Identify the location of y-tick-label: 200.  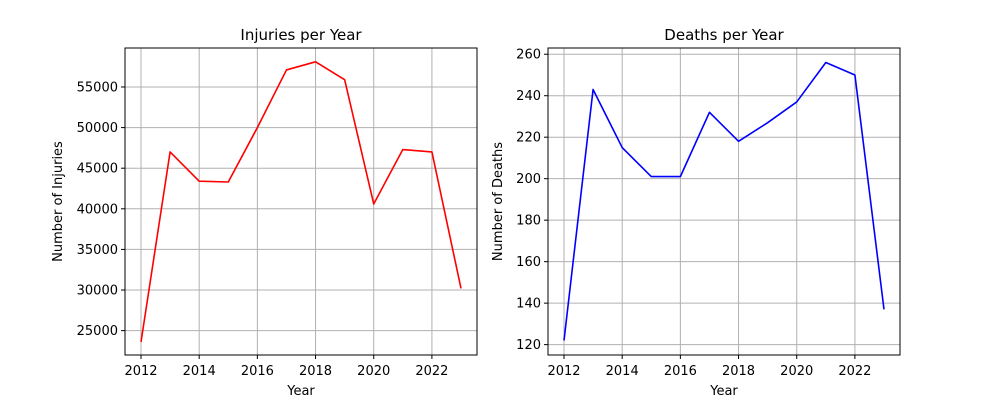
(528, 179).